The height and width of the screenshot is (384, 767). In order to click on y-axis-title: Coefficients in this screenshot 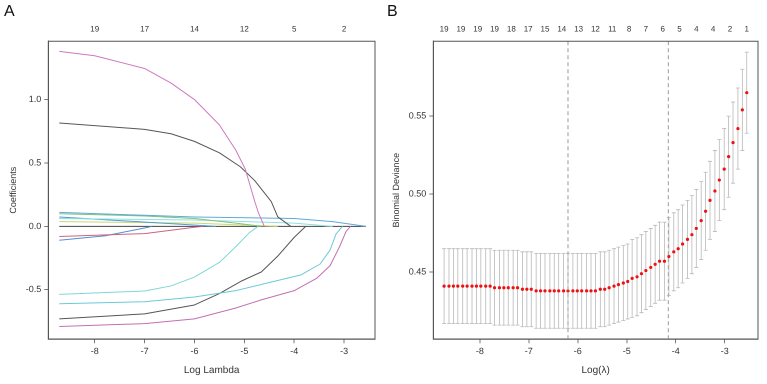, I will do `click(13, 190)`.